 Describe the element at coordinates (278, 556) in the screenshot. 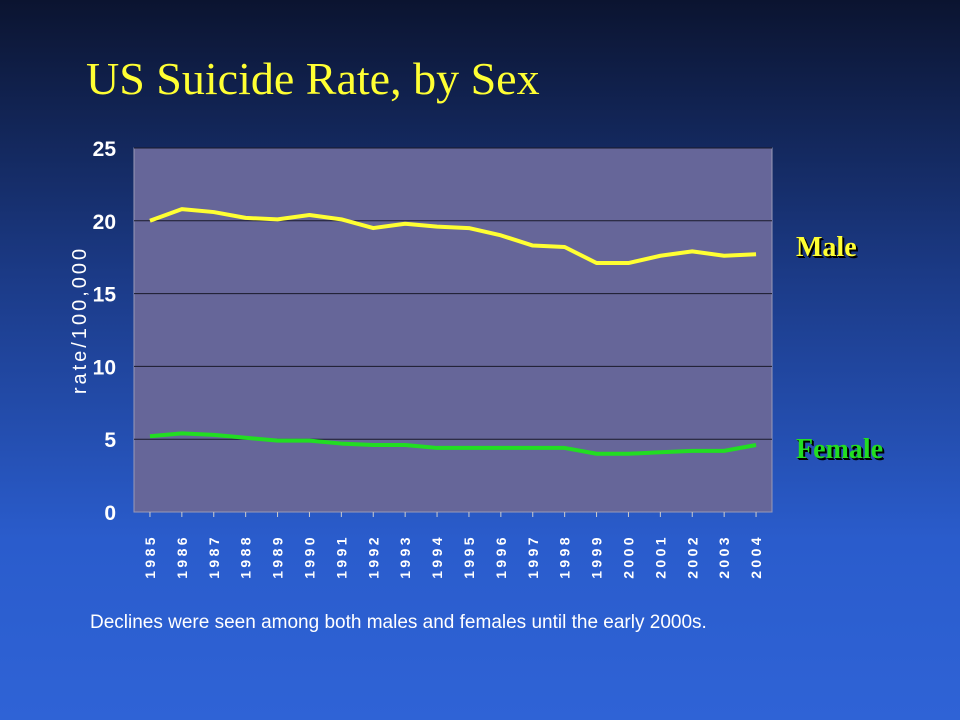

I see `x-tick-label: 1989` at that location.